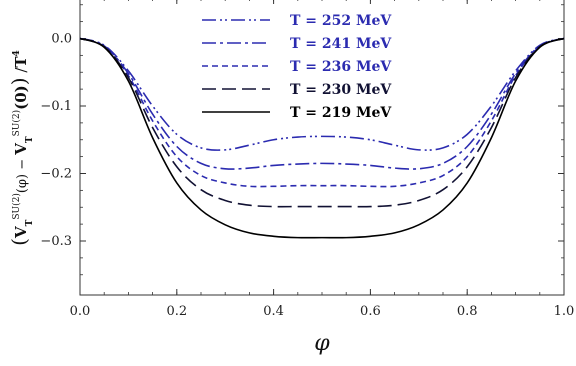  What do you see at coordinates (61, 39) in the screenshot?
I see `y-tick-label: 0.0` at bounding box center [61, 39].